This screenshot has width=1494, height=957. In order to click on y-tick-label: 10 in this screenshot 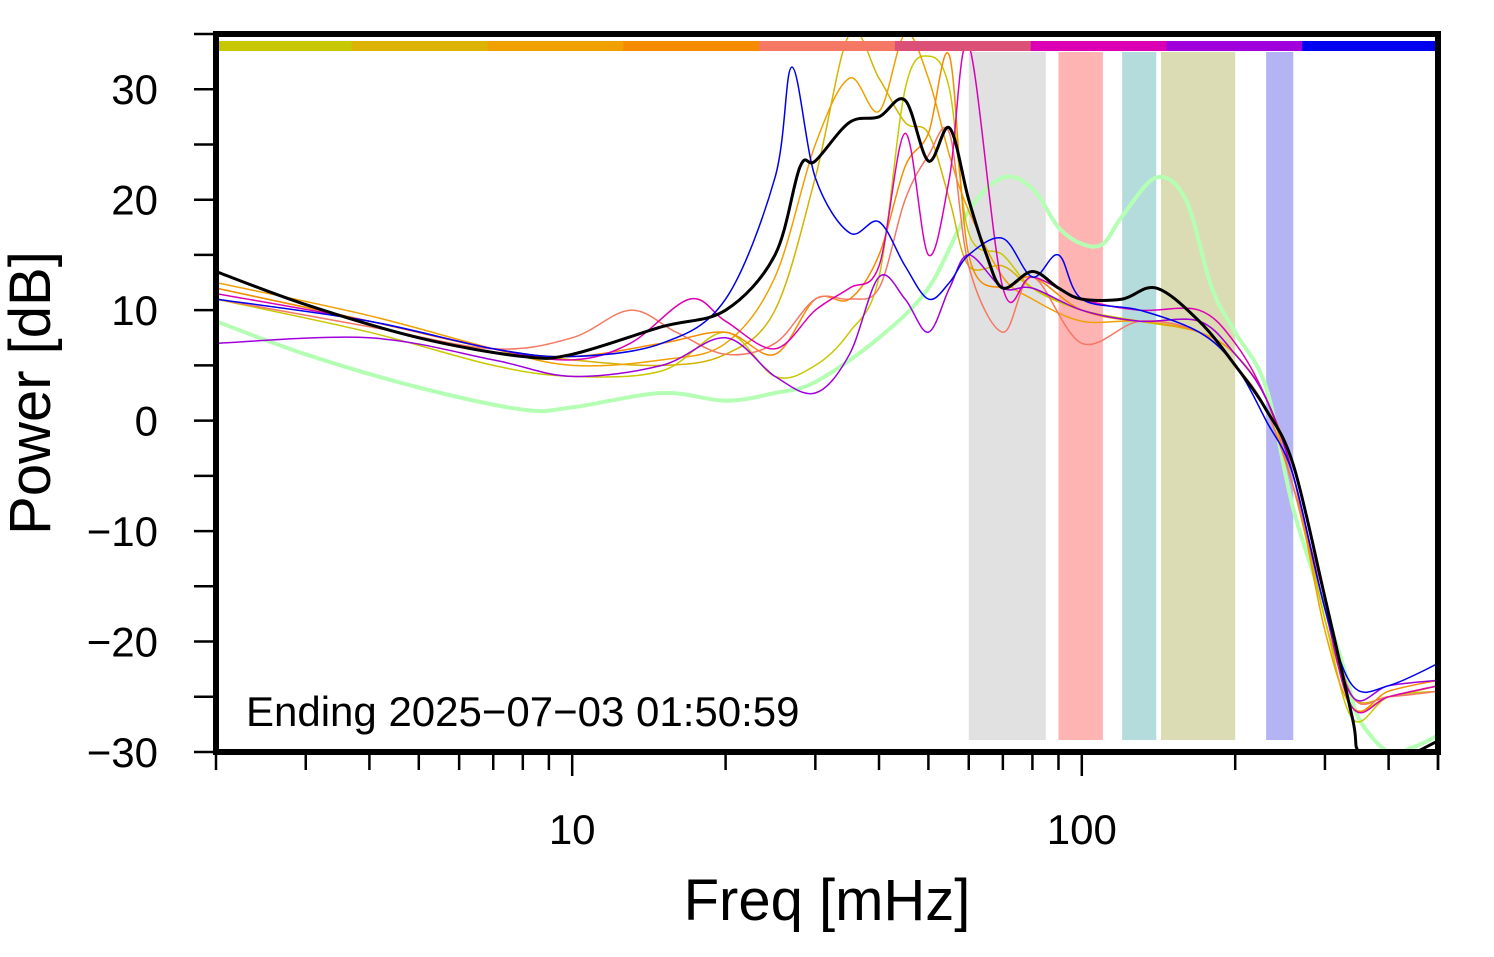, I will do `click(134, 310)`.